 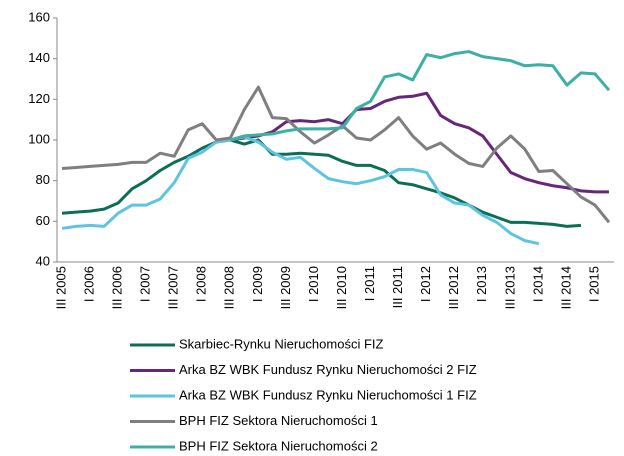 What do you see at coordinates (257, 284) in the screenshot?
I see `x-tick-label: I 2009` at bounding box center [257, 284].